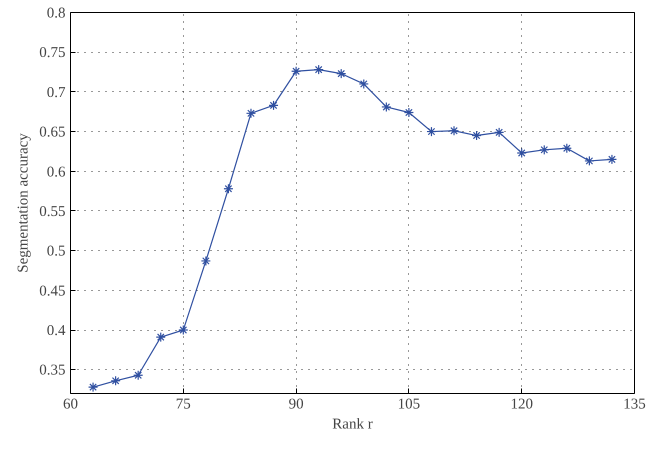  I want to click on x-axis-title: Rank r, so click(352, 424).